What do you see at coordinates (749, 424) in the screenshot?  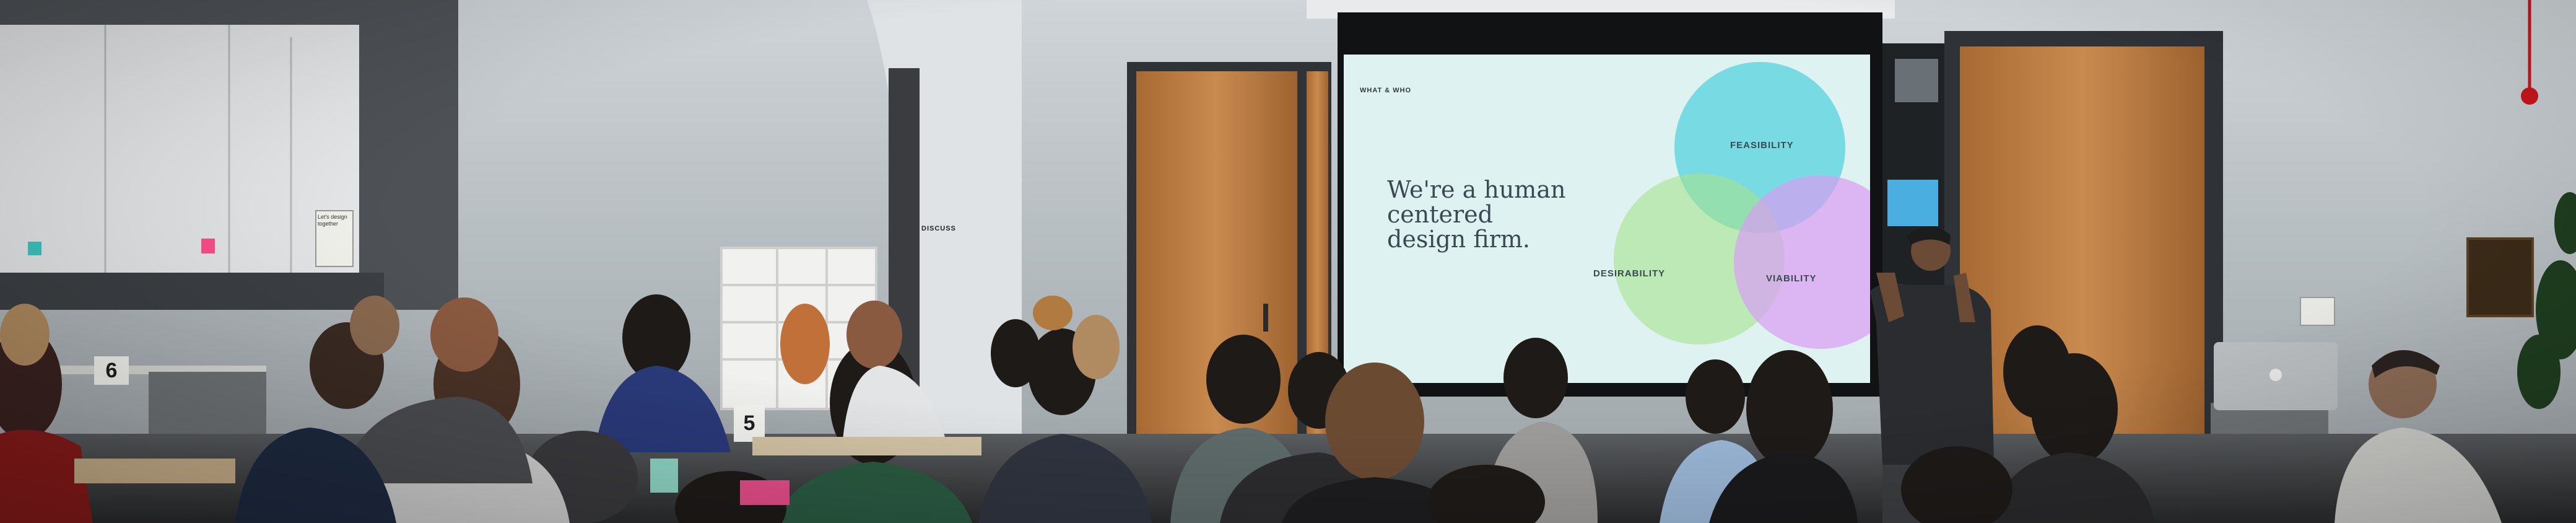 I see `table-number-5: 5` at bounding box center [749, 424].